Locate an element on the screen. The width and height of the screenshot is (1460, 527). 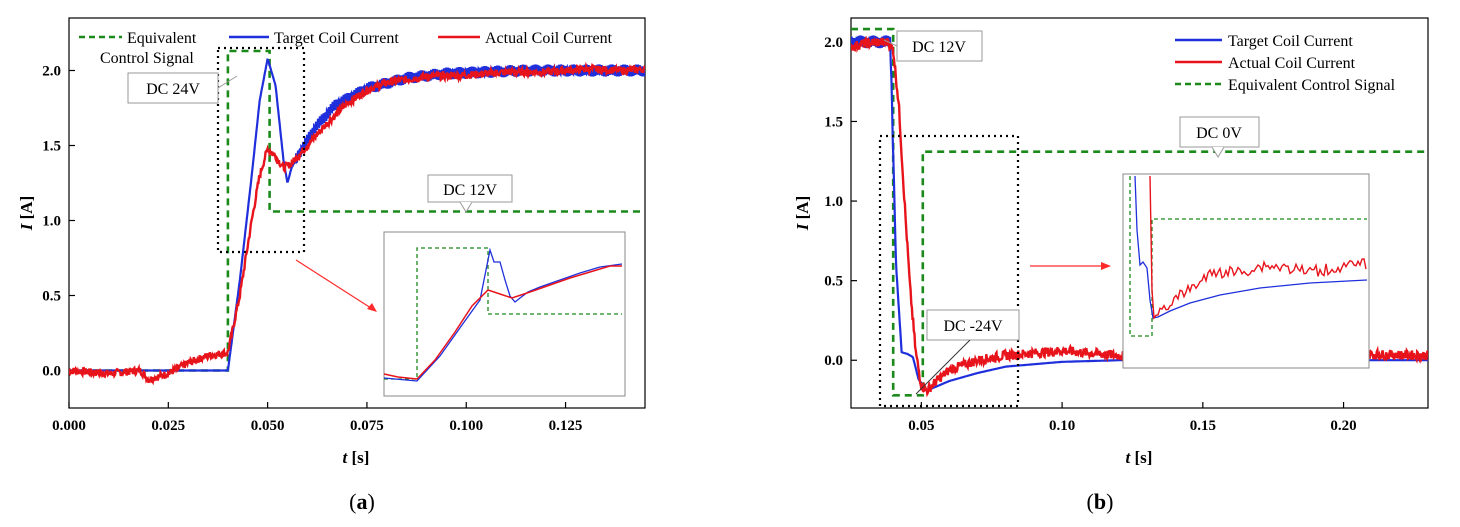
panel-a-zoom-arrow is located at coordinates (335, 285).